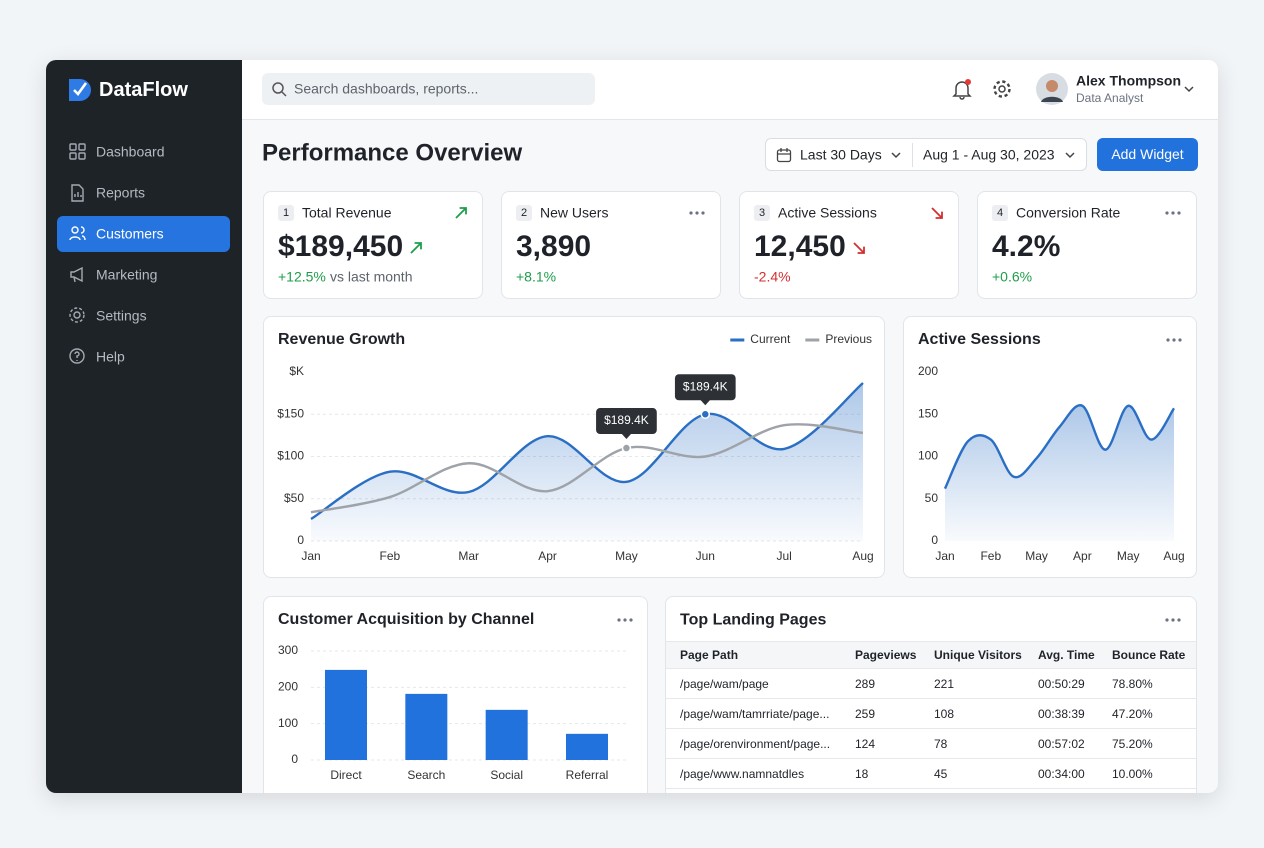  Describe the element at coordinates (1012, 276) in the screenshot. I see `kpi-change: +0.6%` at that location.